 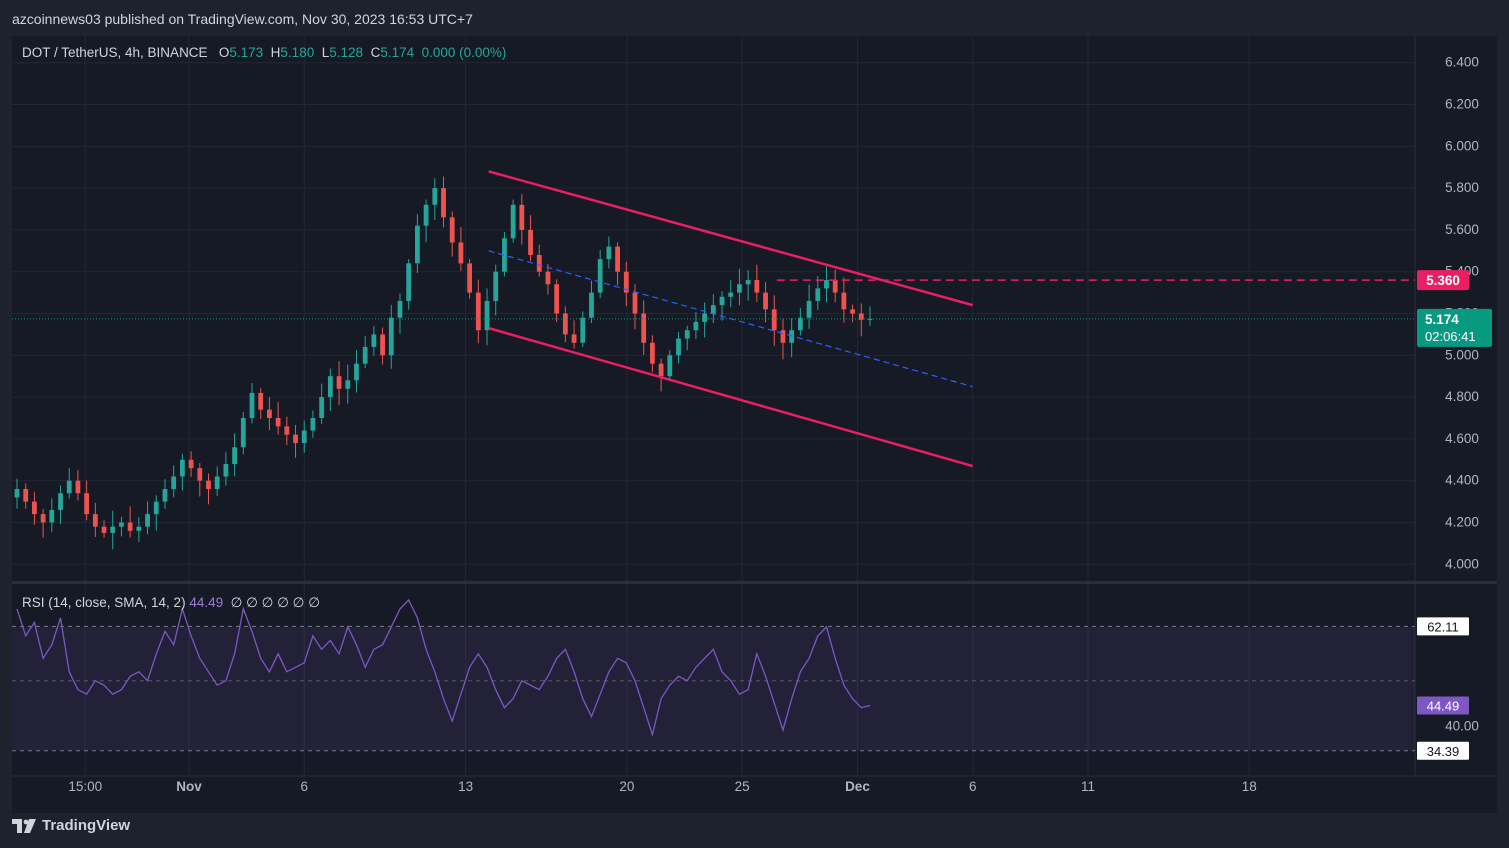 I want to click on price-tick-label: 6.000, so click(x=1462, y=145).